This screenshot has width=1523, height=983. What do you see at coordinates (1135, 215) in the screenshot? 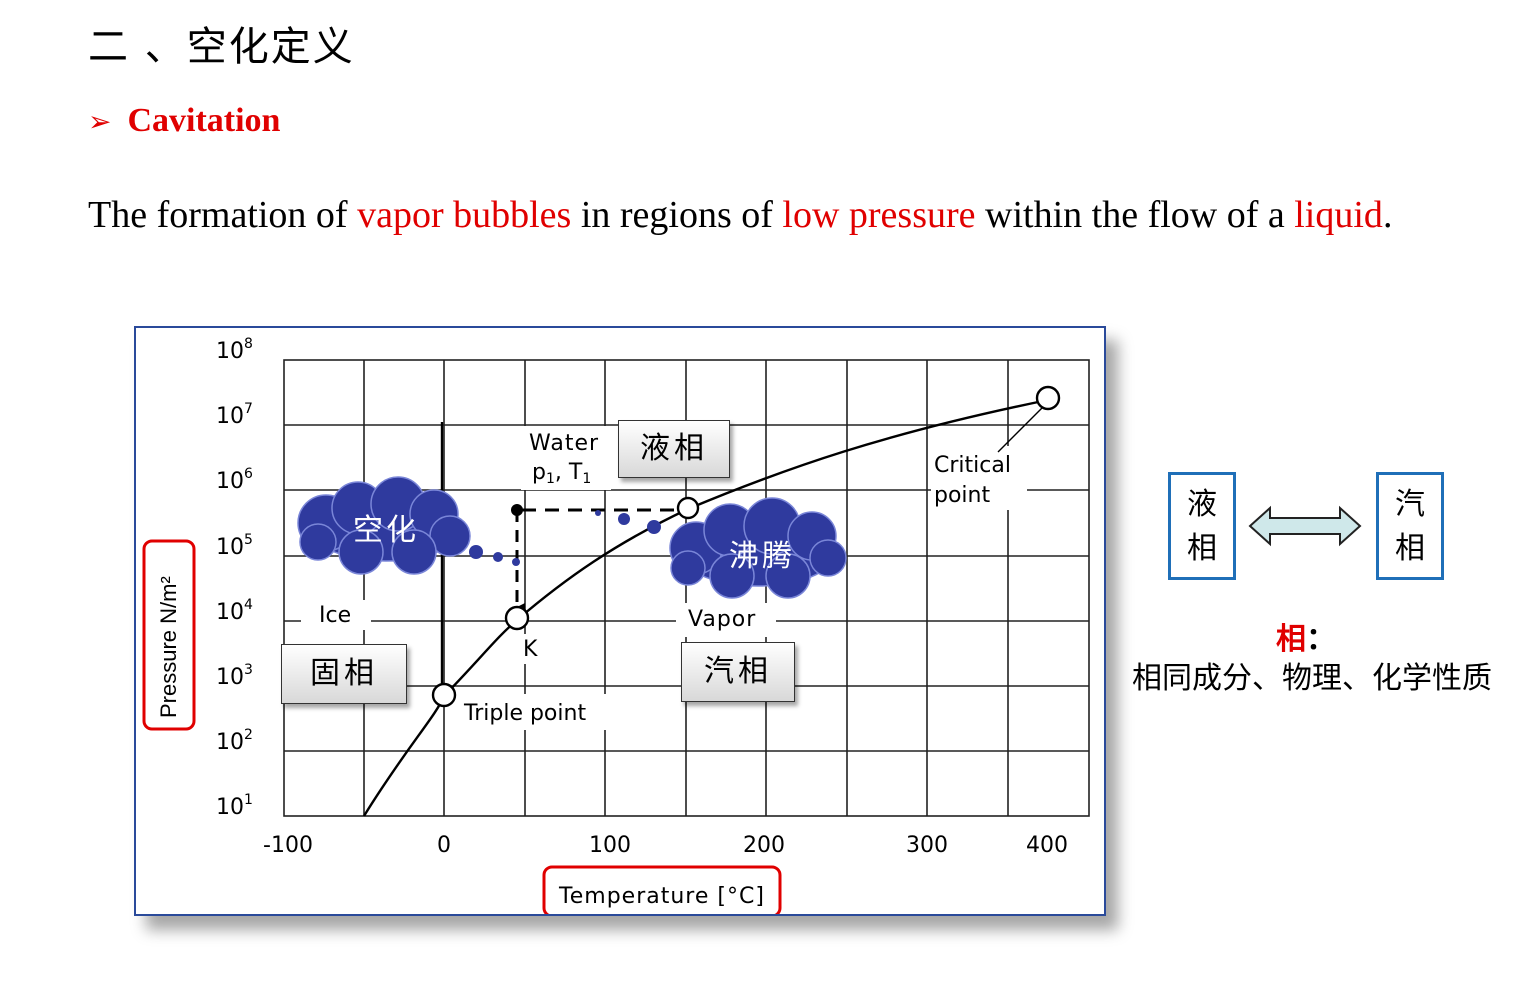
I see `para-text: within the flow of a` at bounding box center [1135, 215].